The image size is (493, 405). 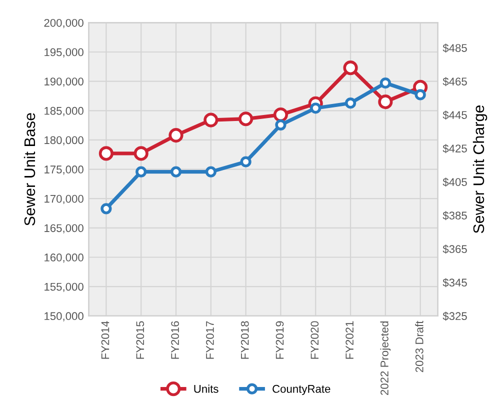 I want to click on y-tick-label: 185,000, so click(x=64, y=111).